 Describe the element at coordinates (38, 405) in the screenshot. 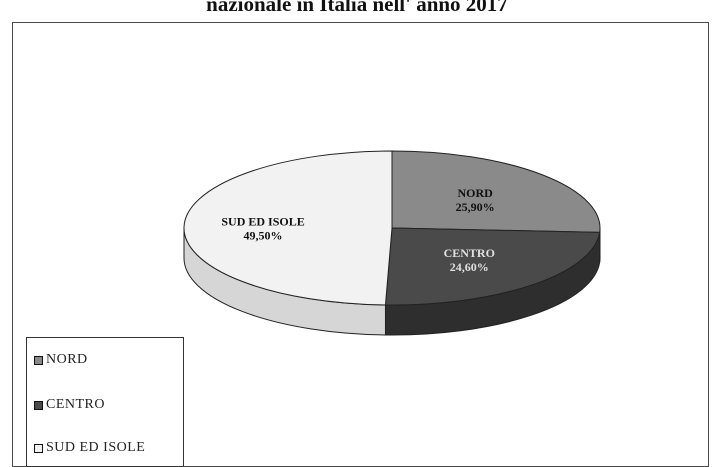

I see `legend-swatch-centro` at that location.